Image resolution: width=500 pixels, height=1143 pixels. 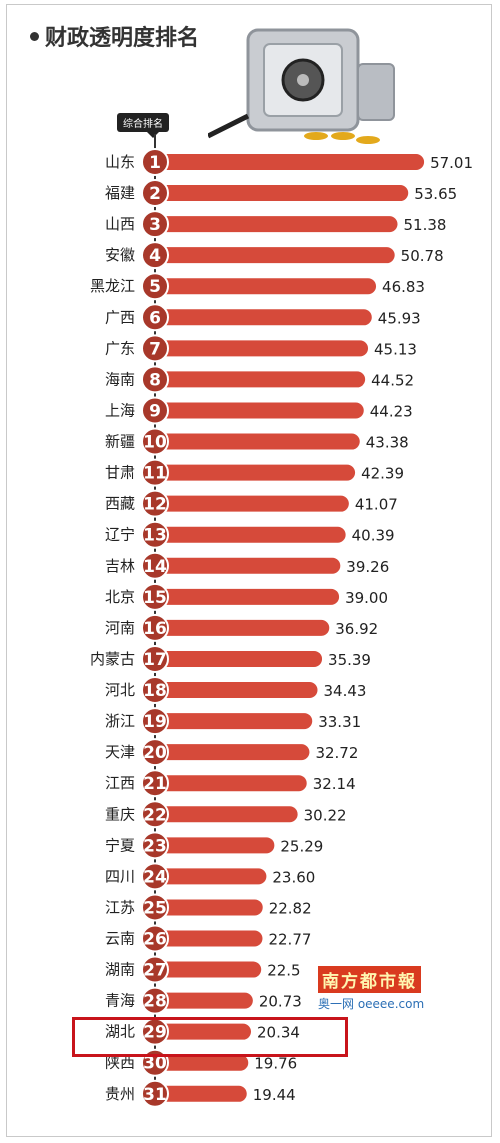 I want to click on province-label: 海南, so click(x=120, y=379).